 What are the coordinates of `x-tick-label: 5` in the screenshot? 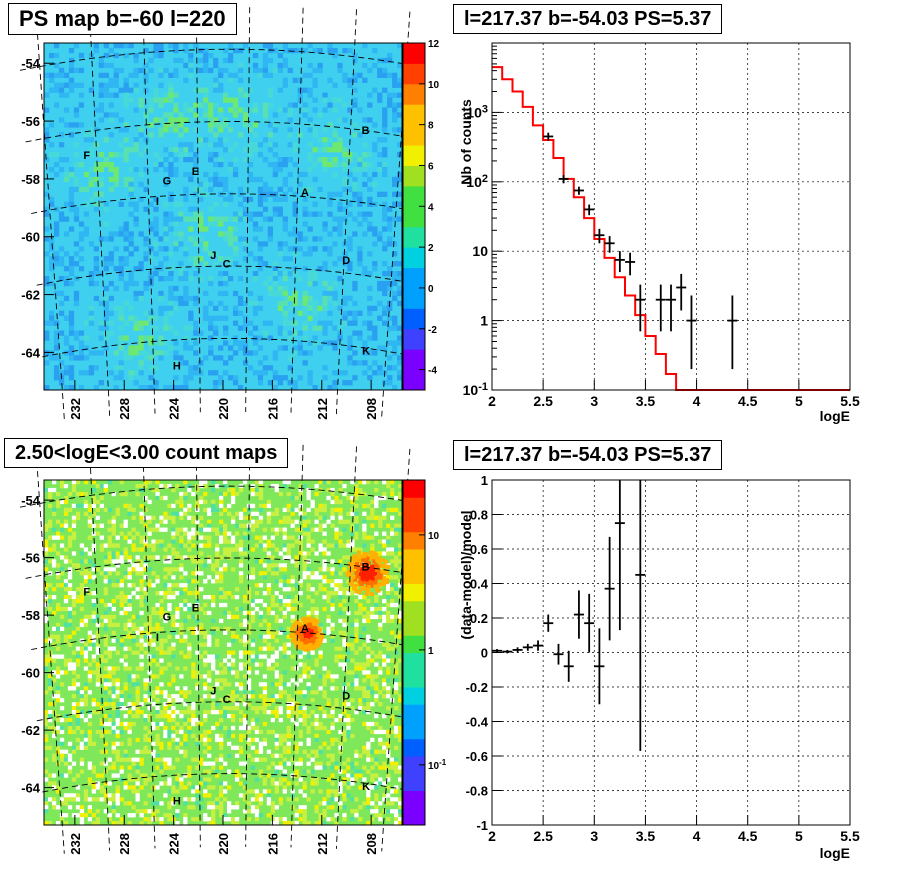 It's located at (799, 401).